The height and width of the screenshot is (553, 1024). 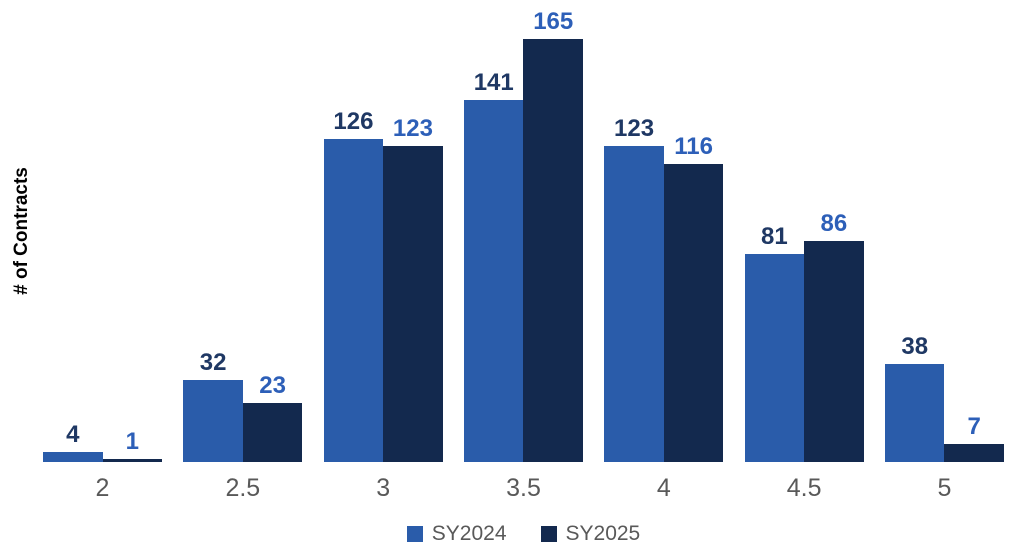 What do you see at coordinates (834, 337) in the screenshot?
I see `bar-sy2025-4.5: 86` at bounding box center [834, 337].